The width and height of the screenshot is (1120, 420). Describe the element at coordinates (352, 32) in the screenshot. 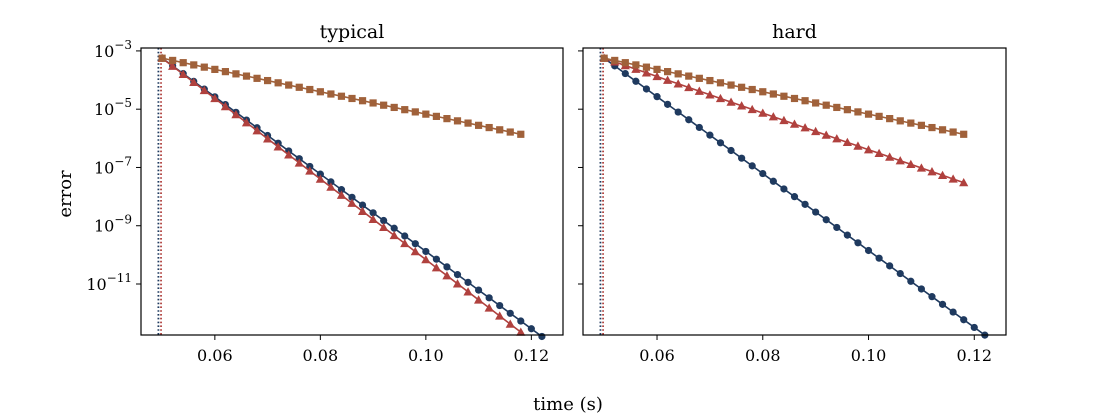

I see `panel-title: typical` at that location.